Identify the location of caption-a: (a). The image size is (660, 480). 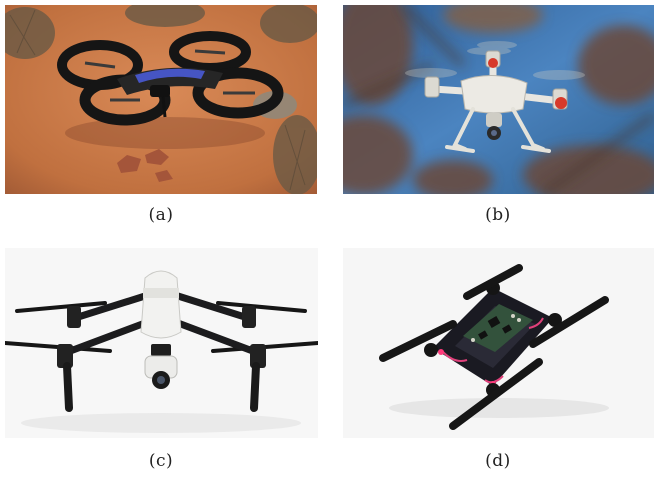
(161, 215).